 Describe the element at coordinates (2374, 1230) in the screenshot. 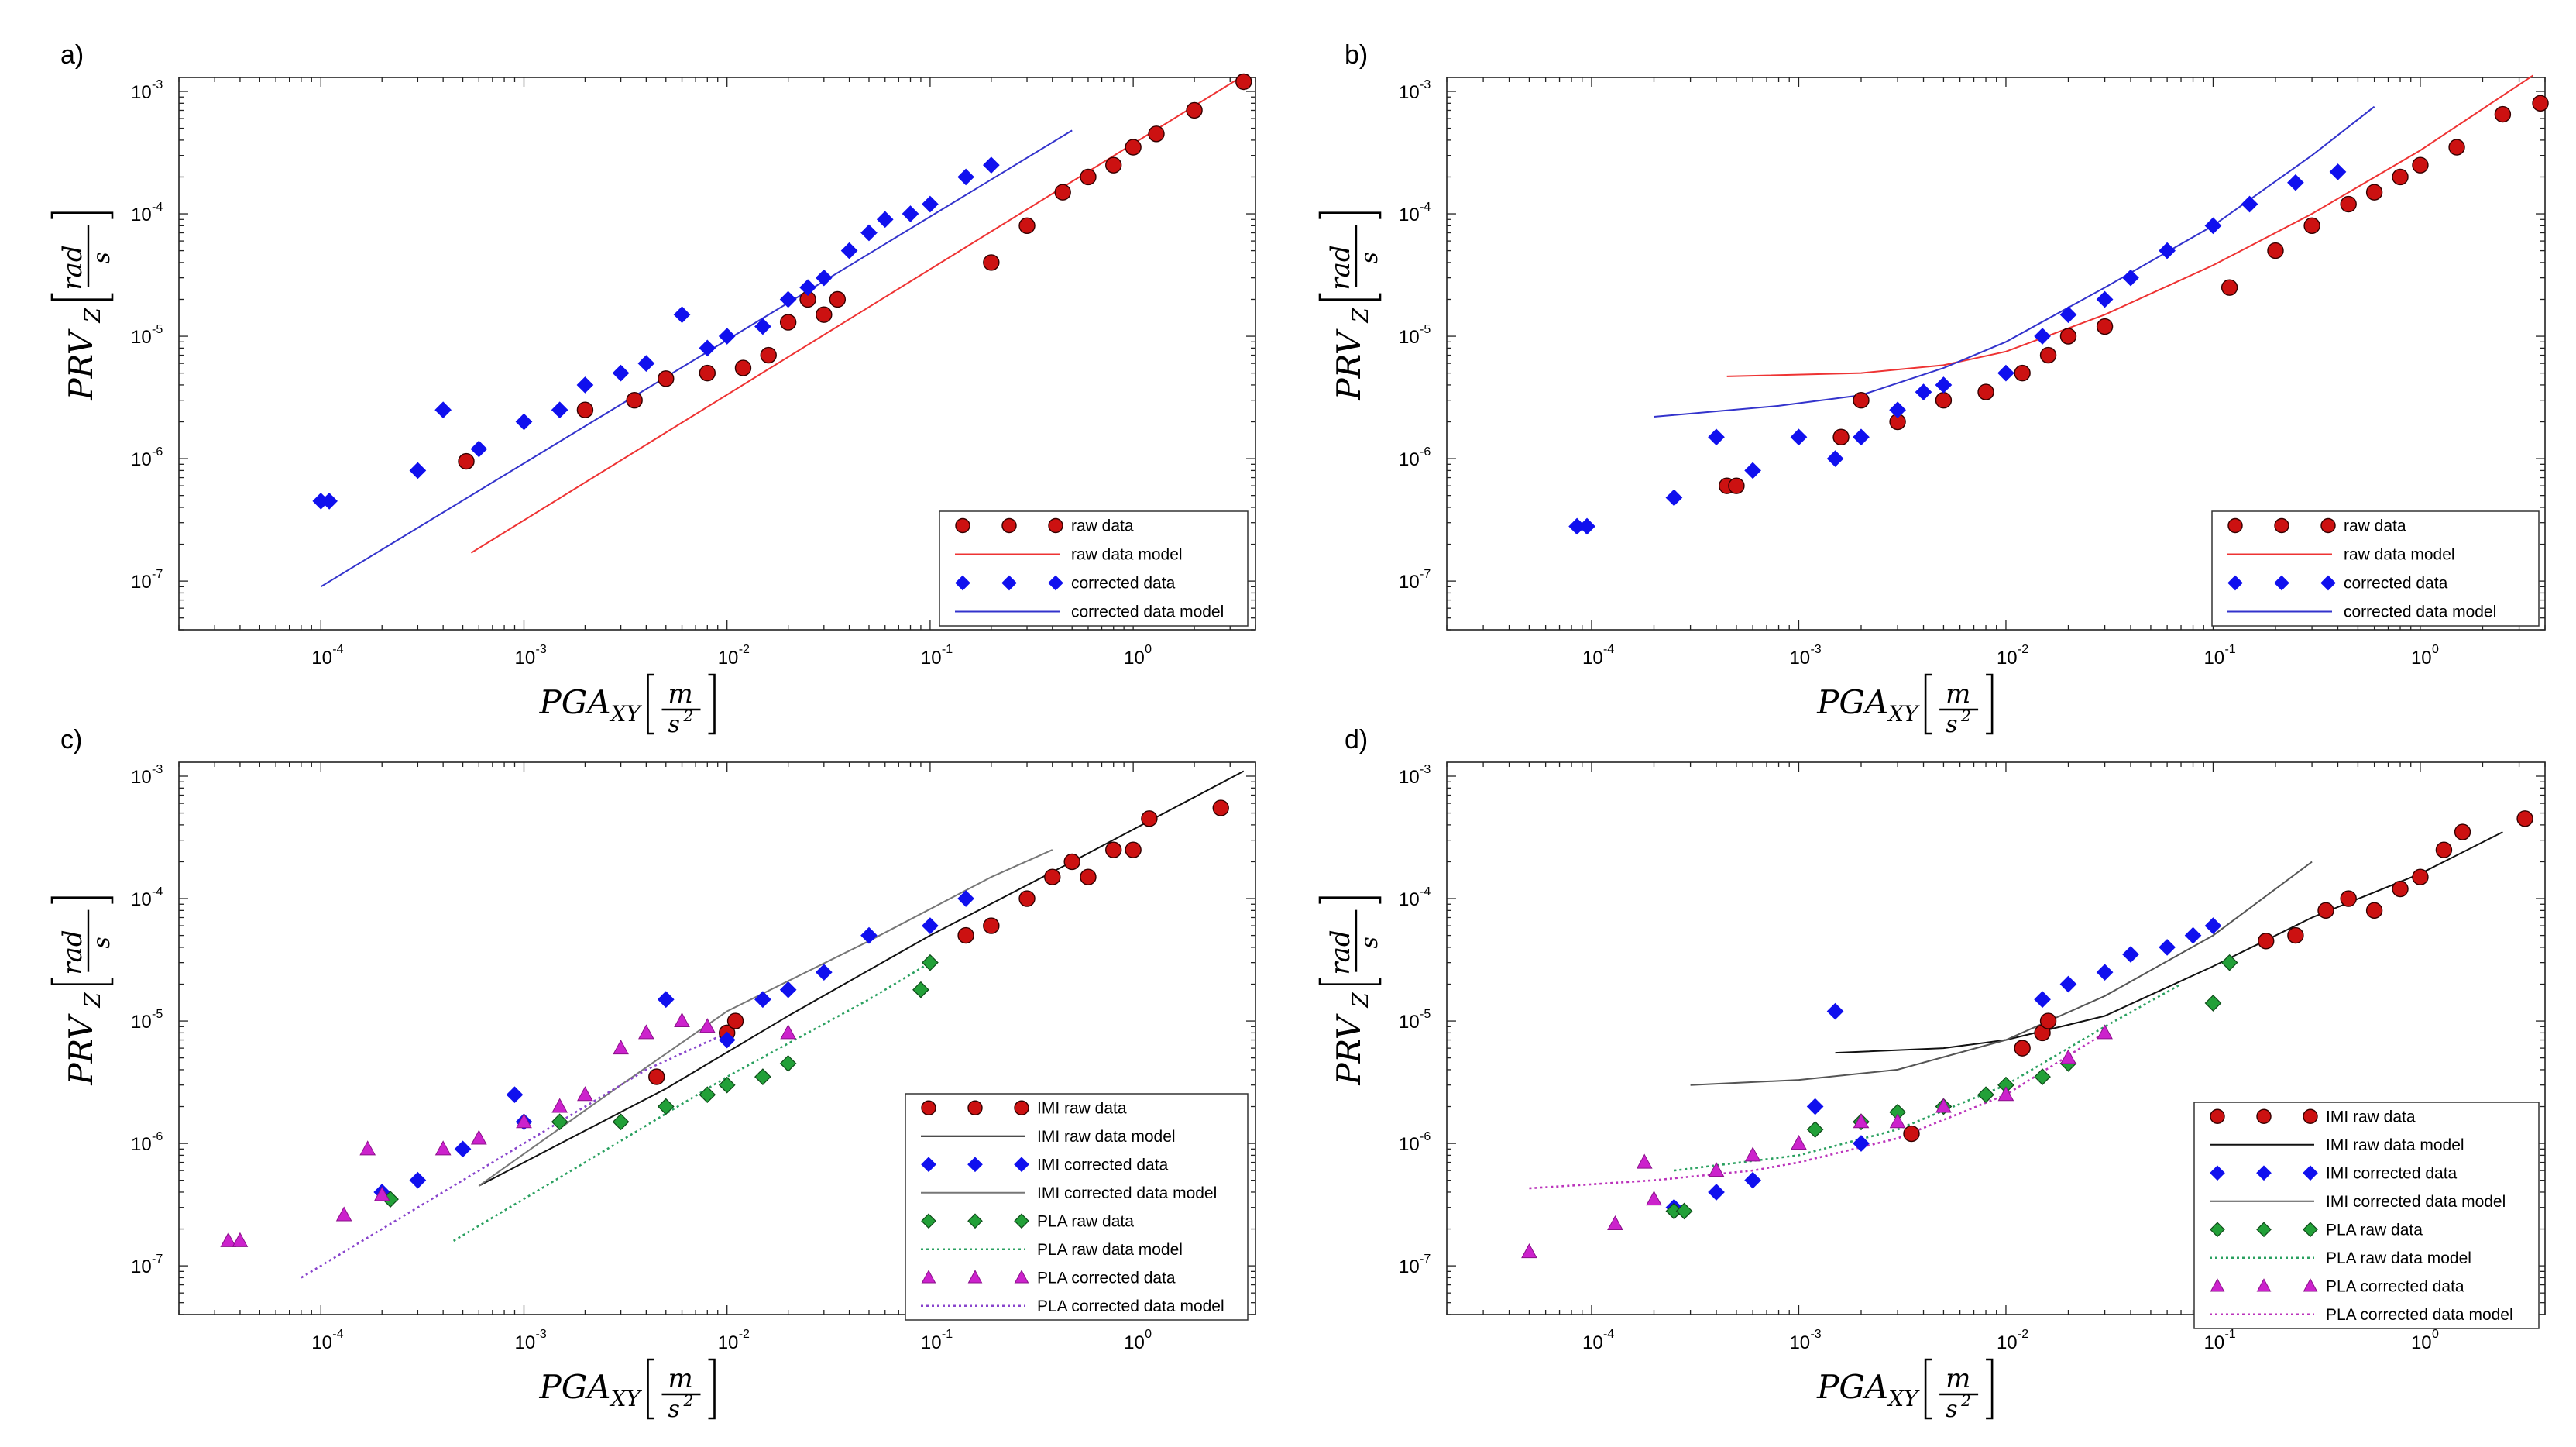

I see `legend-label: PLA raw data` at that location.